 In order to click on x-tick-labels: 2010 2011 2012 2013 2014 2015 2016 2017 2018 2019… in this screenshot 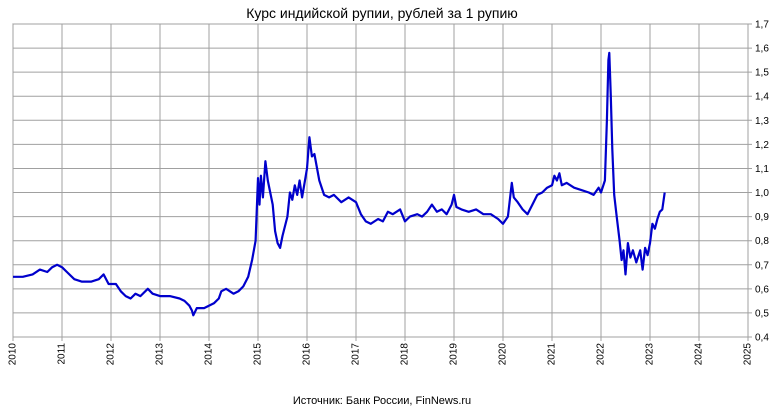, I will do `click(381, 354)`.